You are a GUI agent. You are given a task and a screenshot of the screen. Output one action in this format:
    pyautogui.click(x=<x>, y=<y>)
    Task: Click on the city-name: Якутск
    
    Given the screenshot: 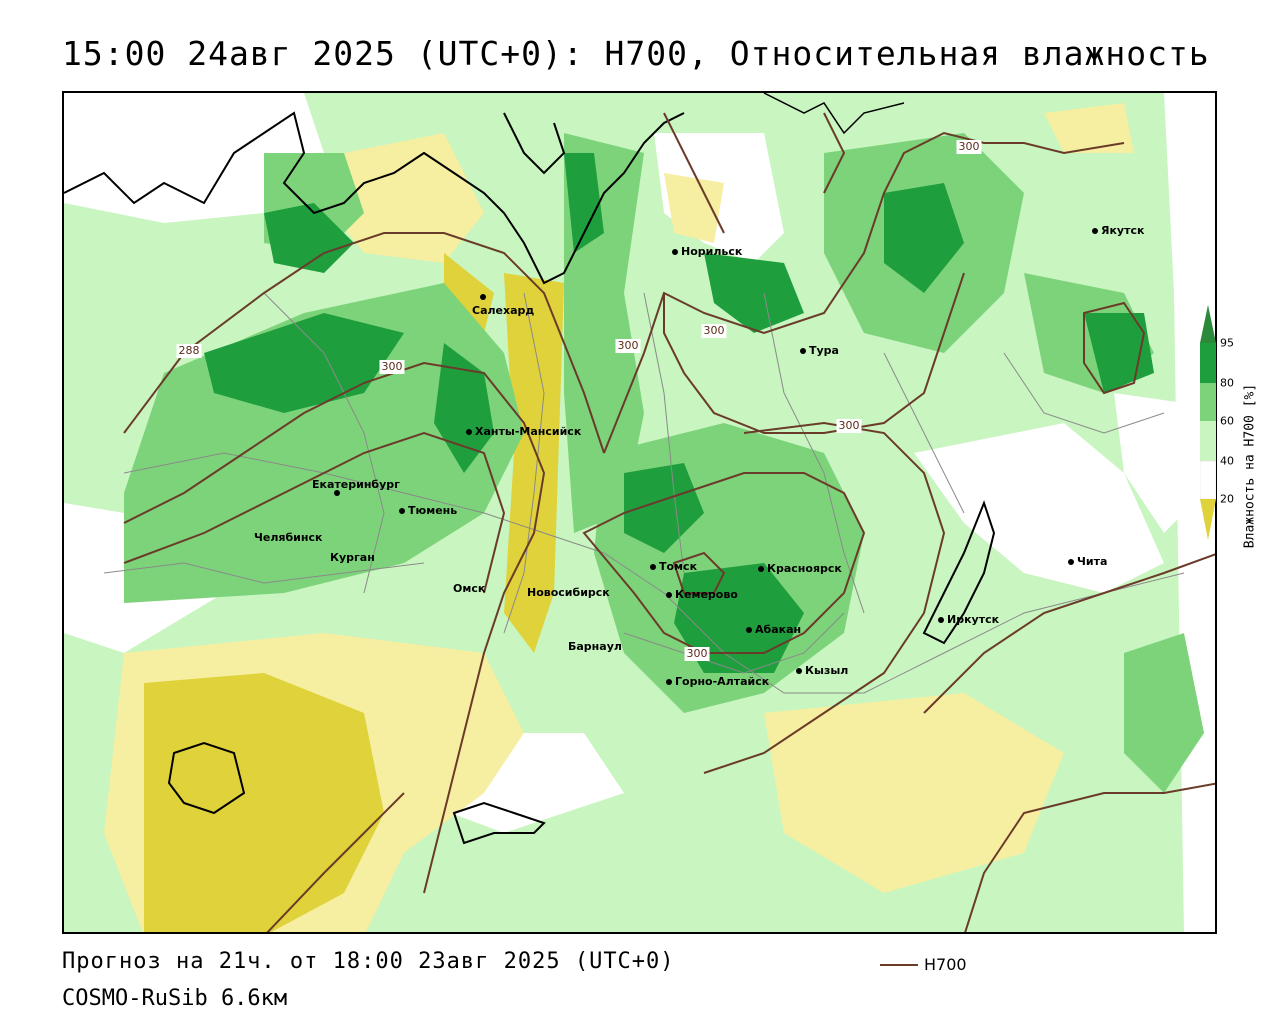 What is the action you would take?
    pyautogui.click(x=1123, y=230)
    